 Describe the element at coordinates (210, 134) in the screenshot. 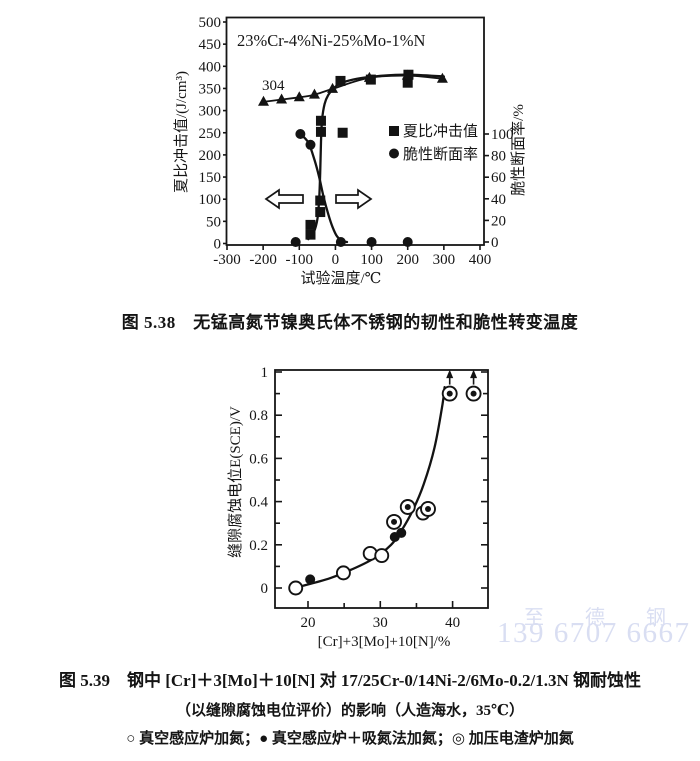

I see `svg-text: 250` at that location.